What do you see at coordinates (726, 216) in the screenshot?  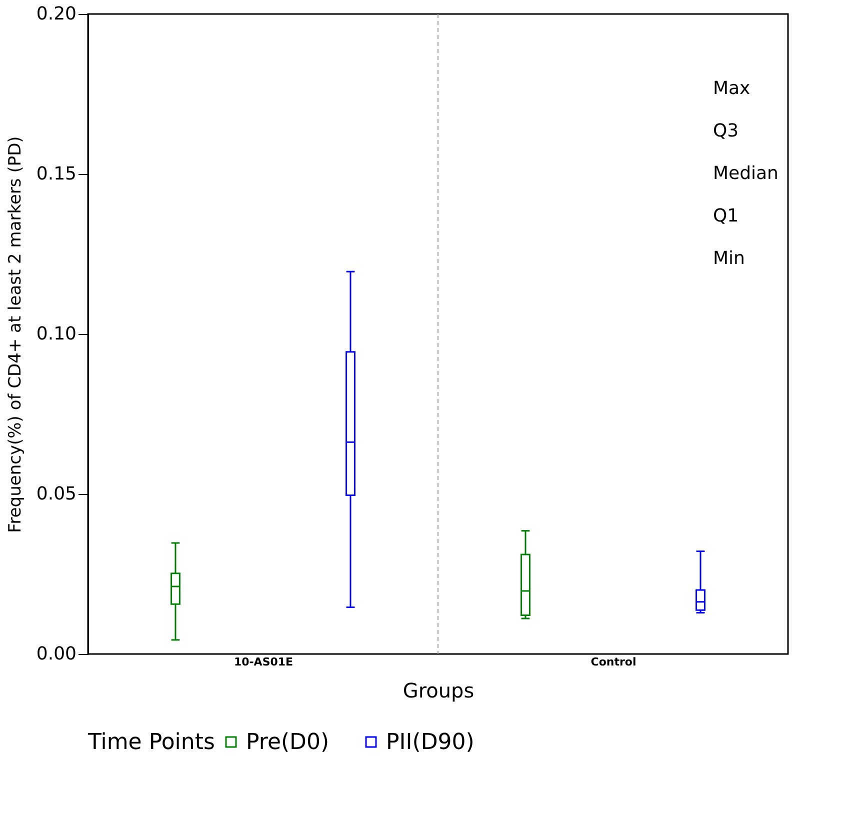 I see `annotation: Q1` at bounding box center [726, 216].